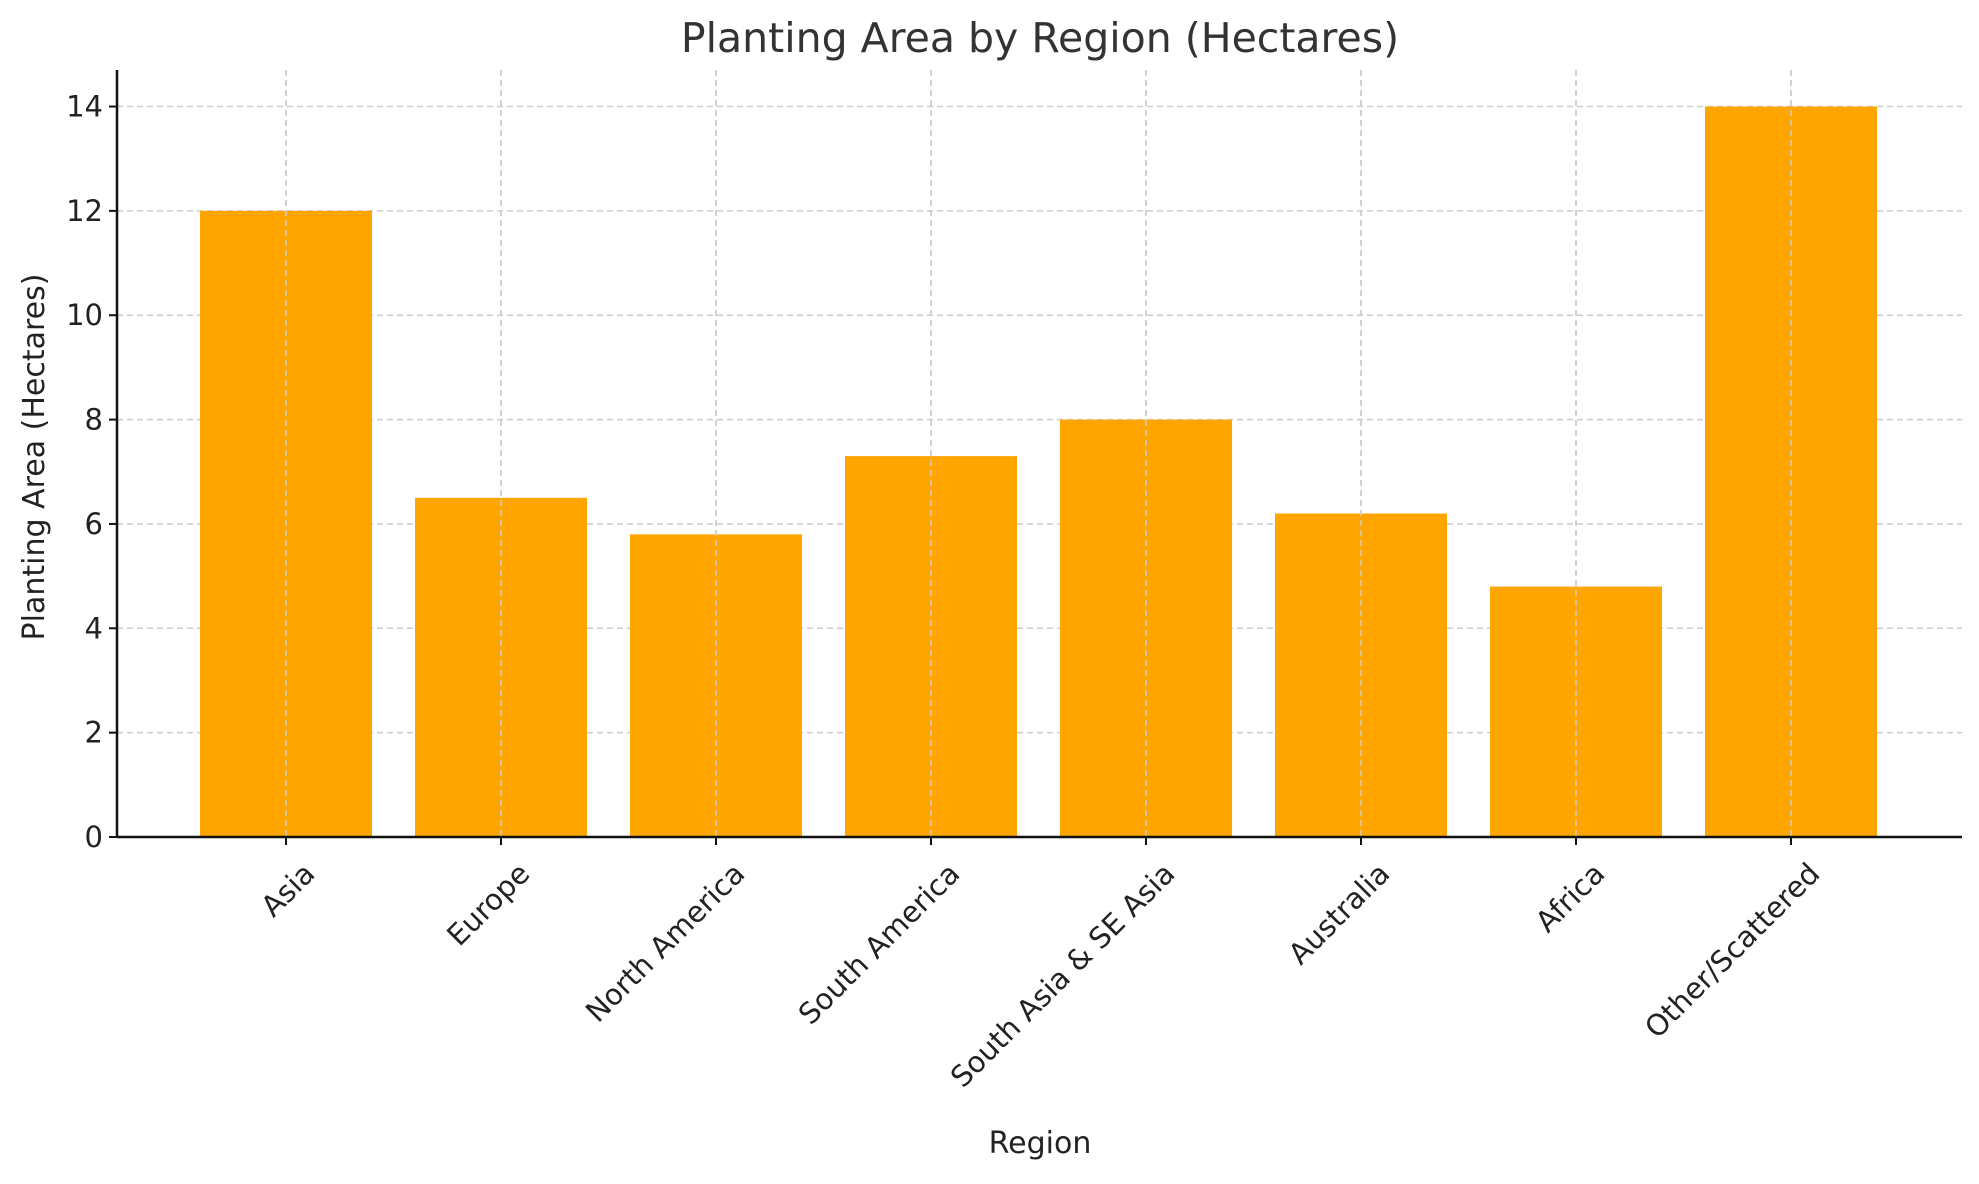  Describe the element at coordinates (94, 524) in the screenshot. I see `y-tick-label: 6` at that location.